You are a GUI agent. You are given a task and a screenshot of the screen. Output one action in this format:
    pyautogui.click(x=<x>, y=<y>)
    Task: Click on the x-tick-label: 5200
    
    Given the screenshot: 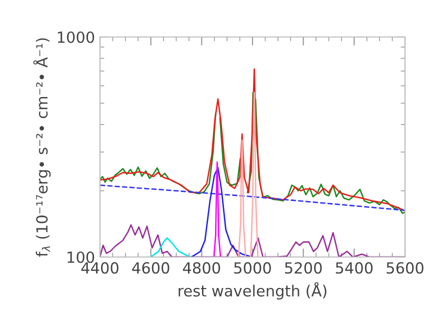 What is the action you would take?
    pyautogui.click(x=303, y=268)
    